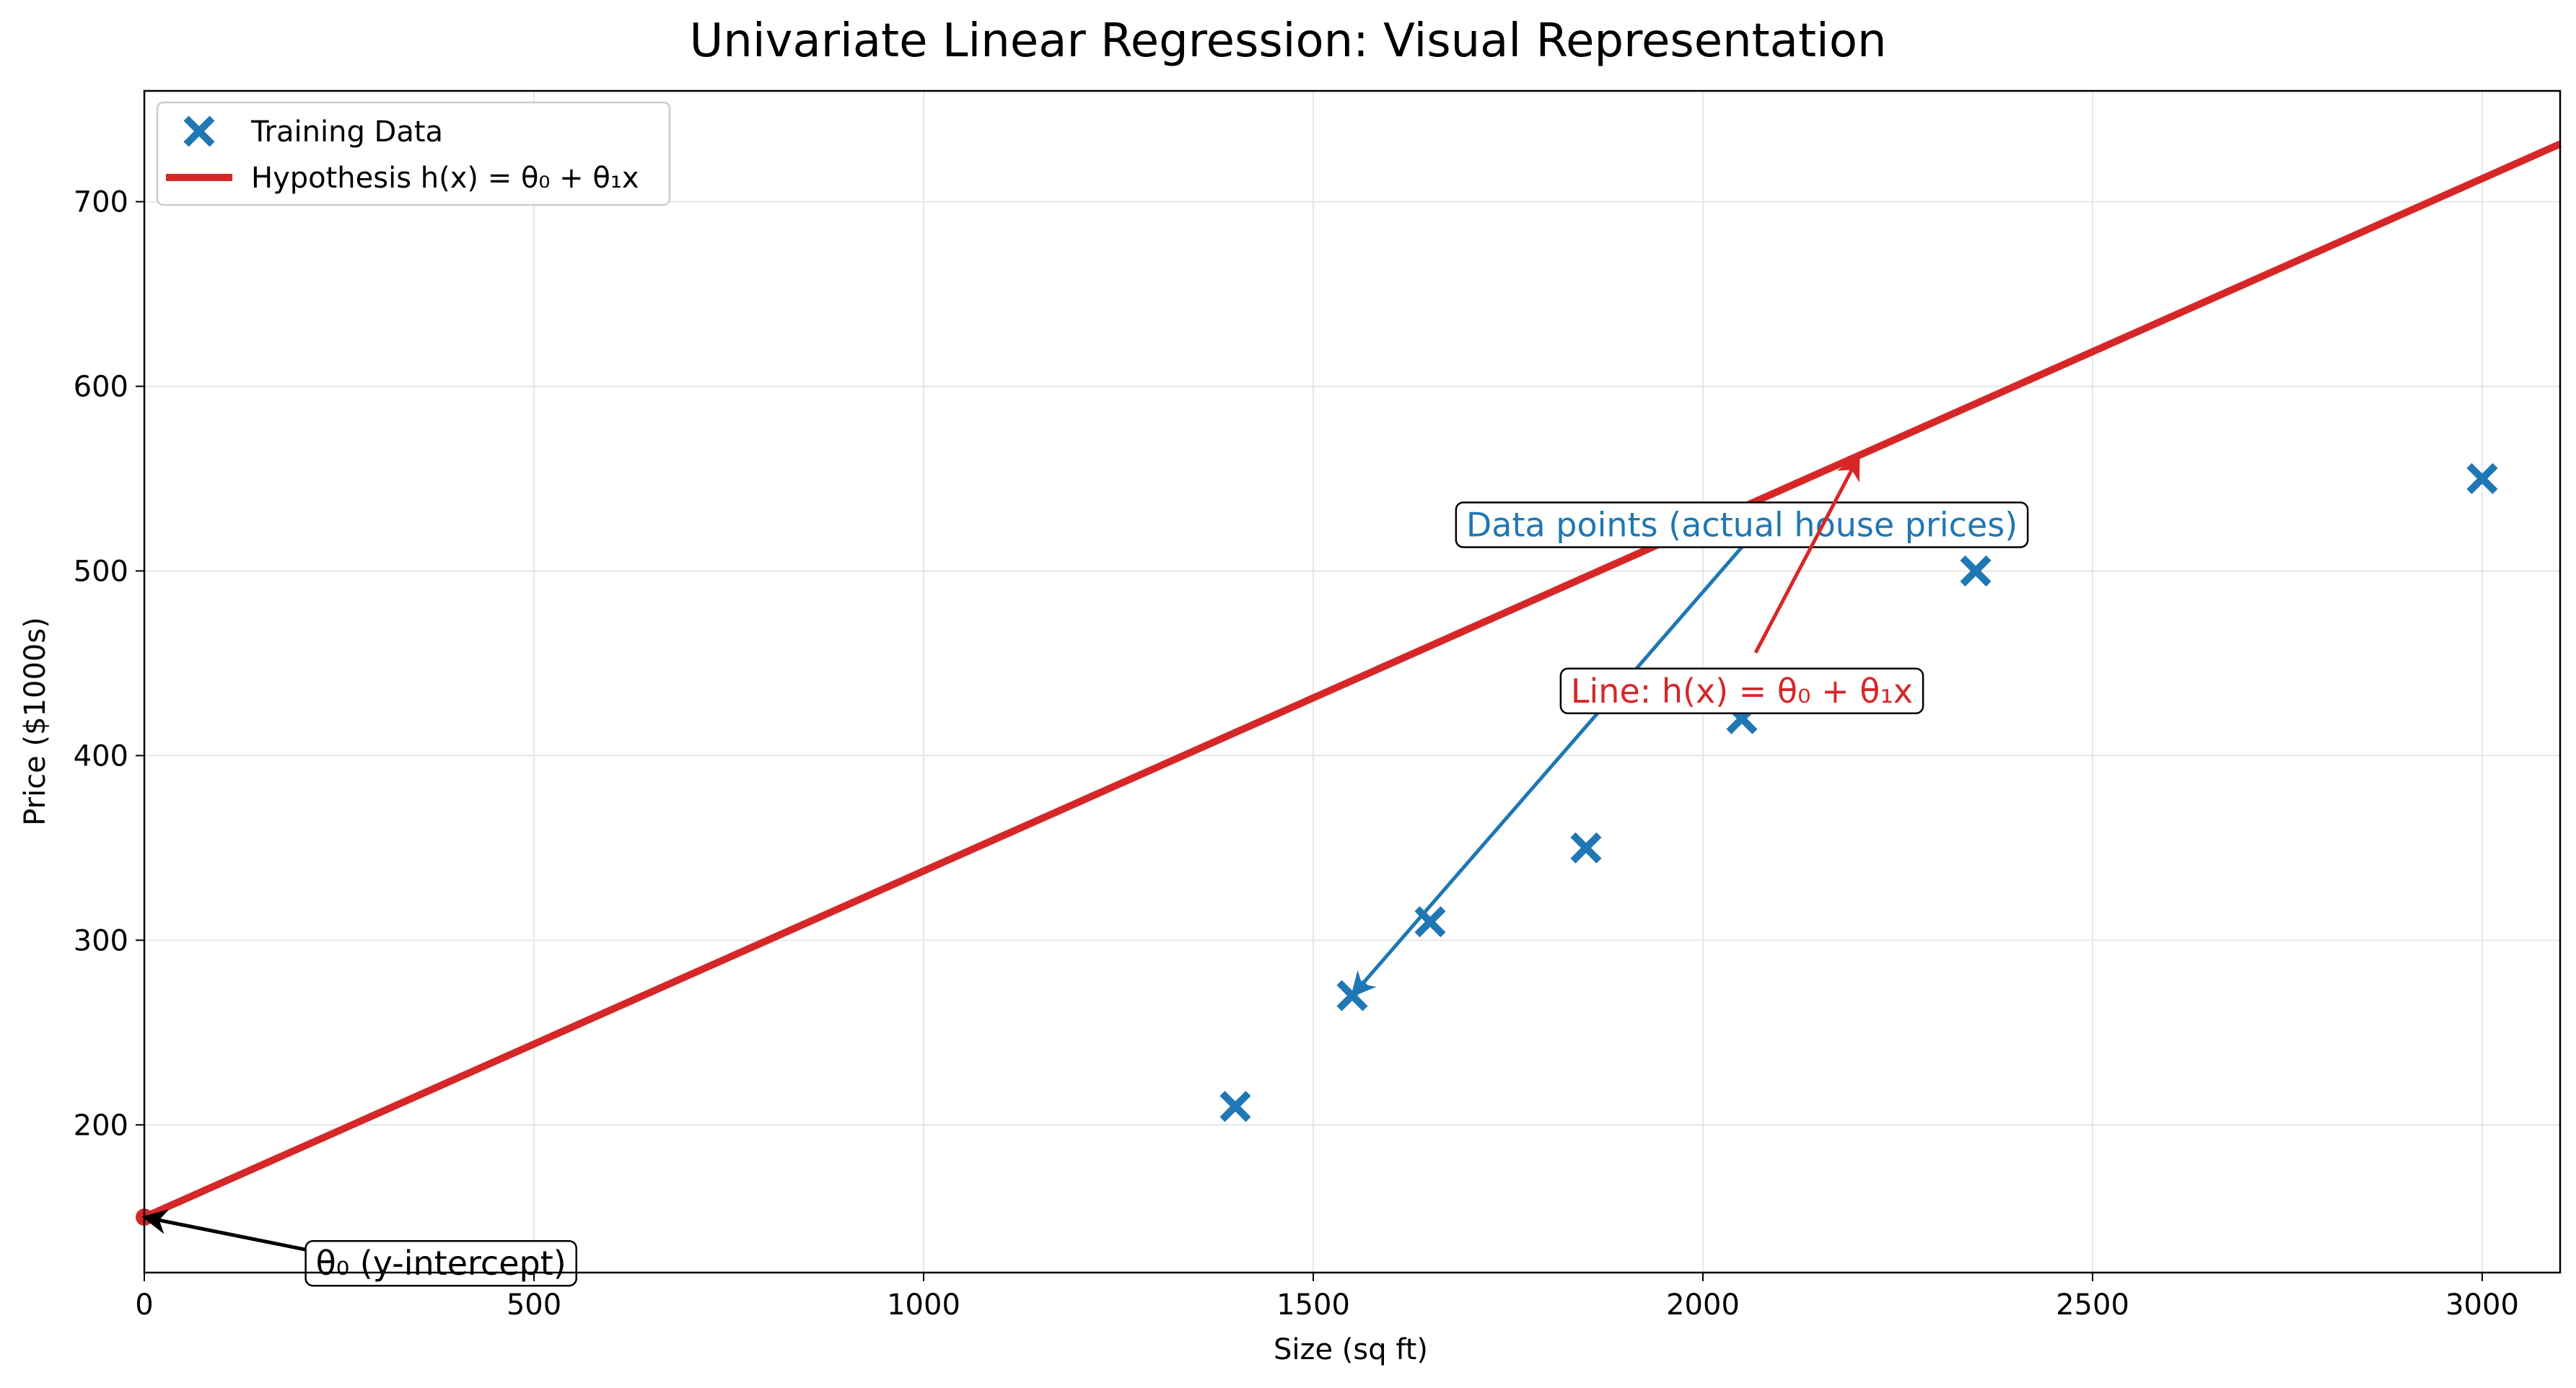 This screenshot has height=1388, width=2576. Describe the element at coordinates (199, 131) in the screenshot. I see `legend-marker-x` at that location.